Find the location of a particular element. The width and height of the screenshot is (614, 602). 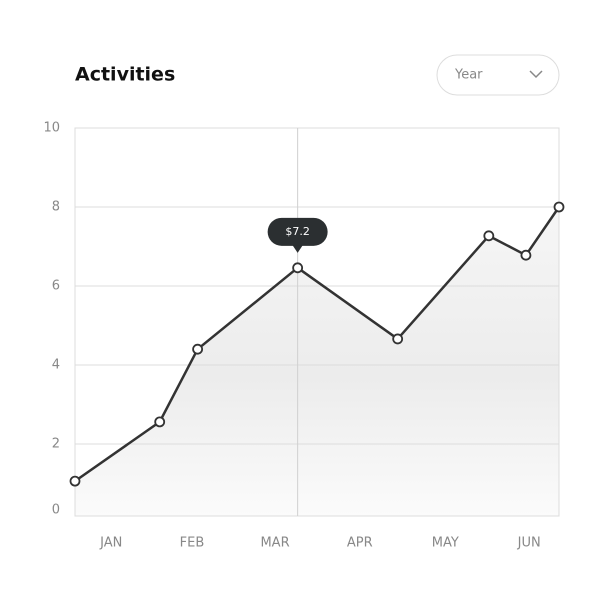

y-tick-label: 8 is located at coordinates (56, 207).